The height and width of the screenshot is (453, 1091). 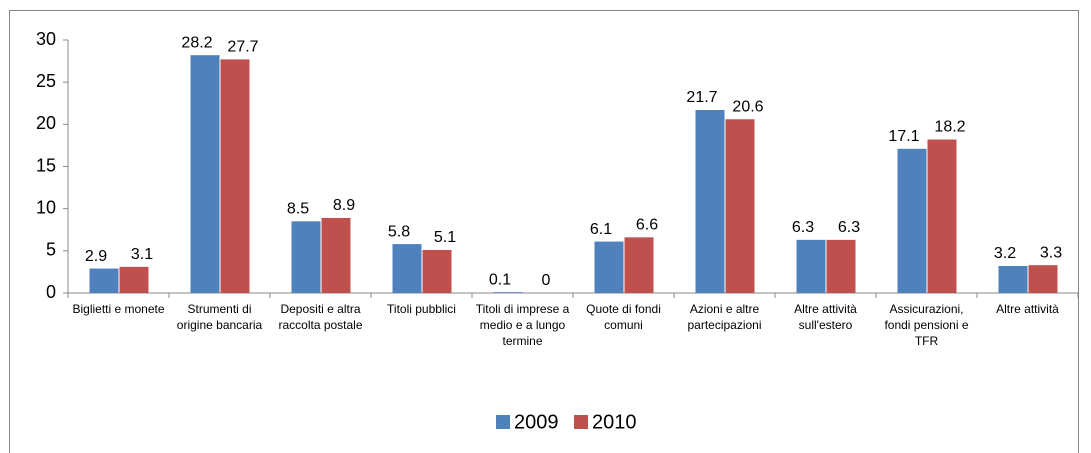 What do you see at coordinates (724, 317) in the screenshot?
I see `x-tick-label: Azioni e altre partecipazioni` at bounding box center [724, 317].